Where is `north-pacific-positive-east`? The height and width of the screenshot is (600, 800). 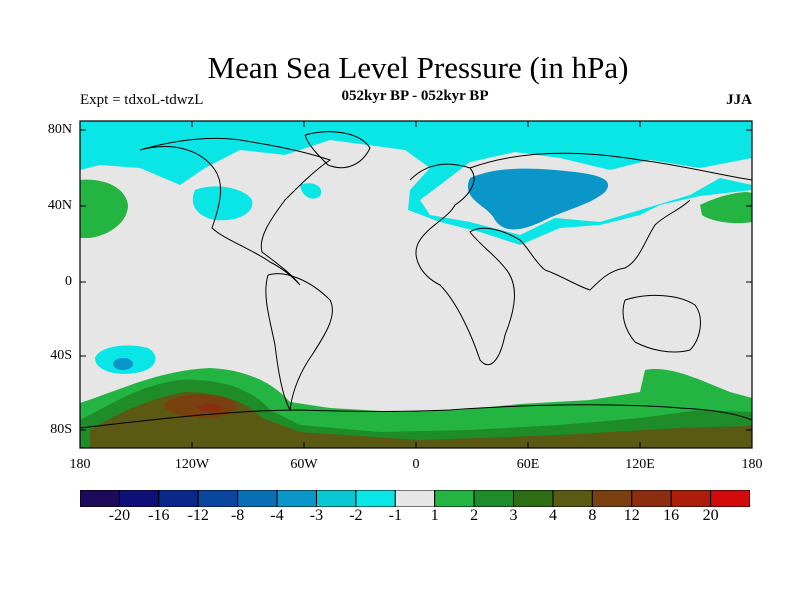 north-pacific-positive-east is located at coordinates (726, 208).